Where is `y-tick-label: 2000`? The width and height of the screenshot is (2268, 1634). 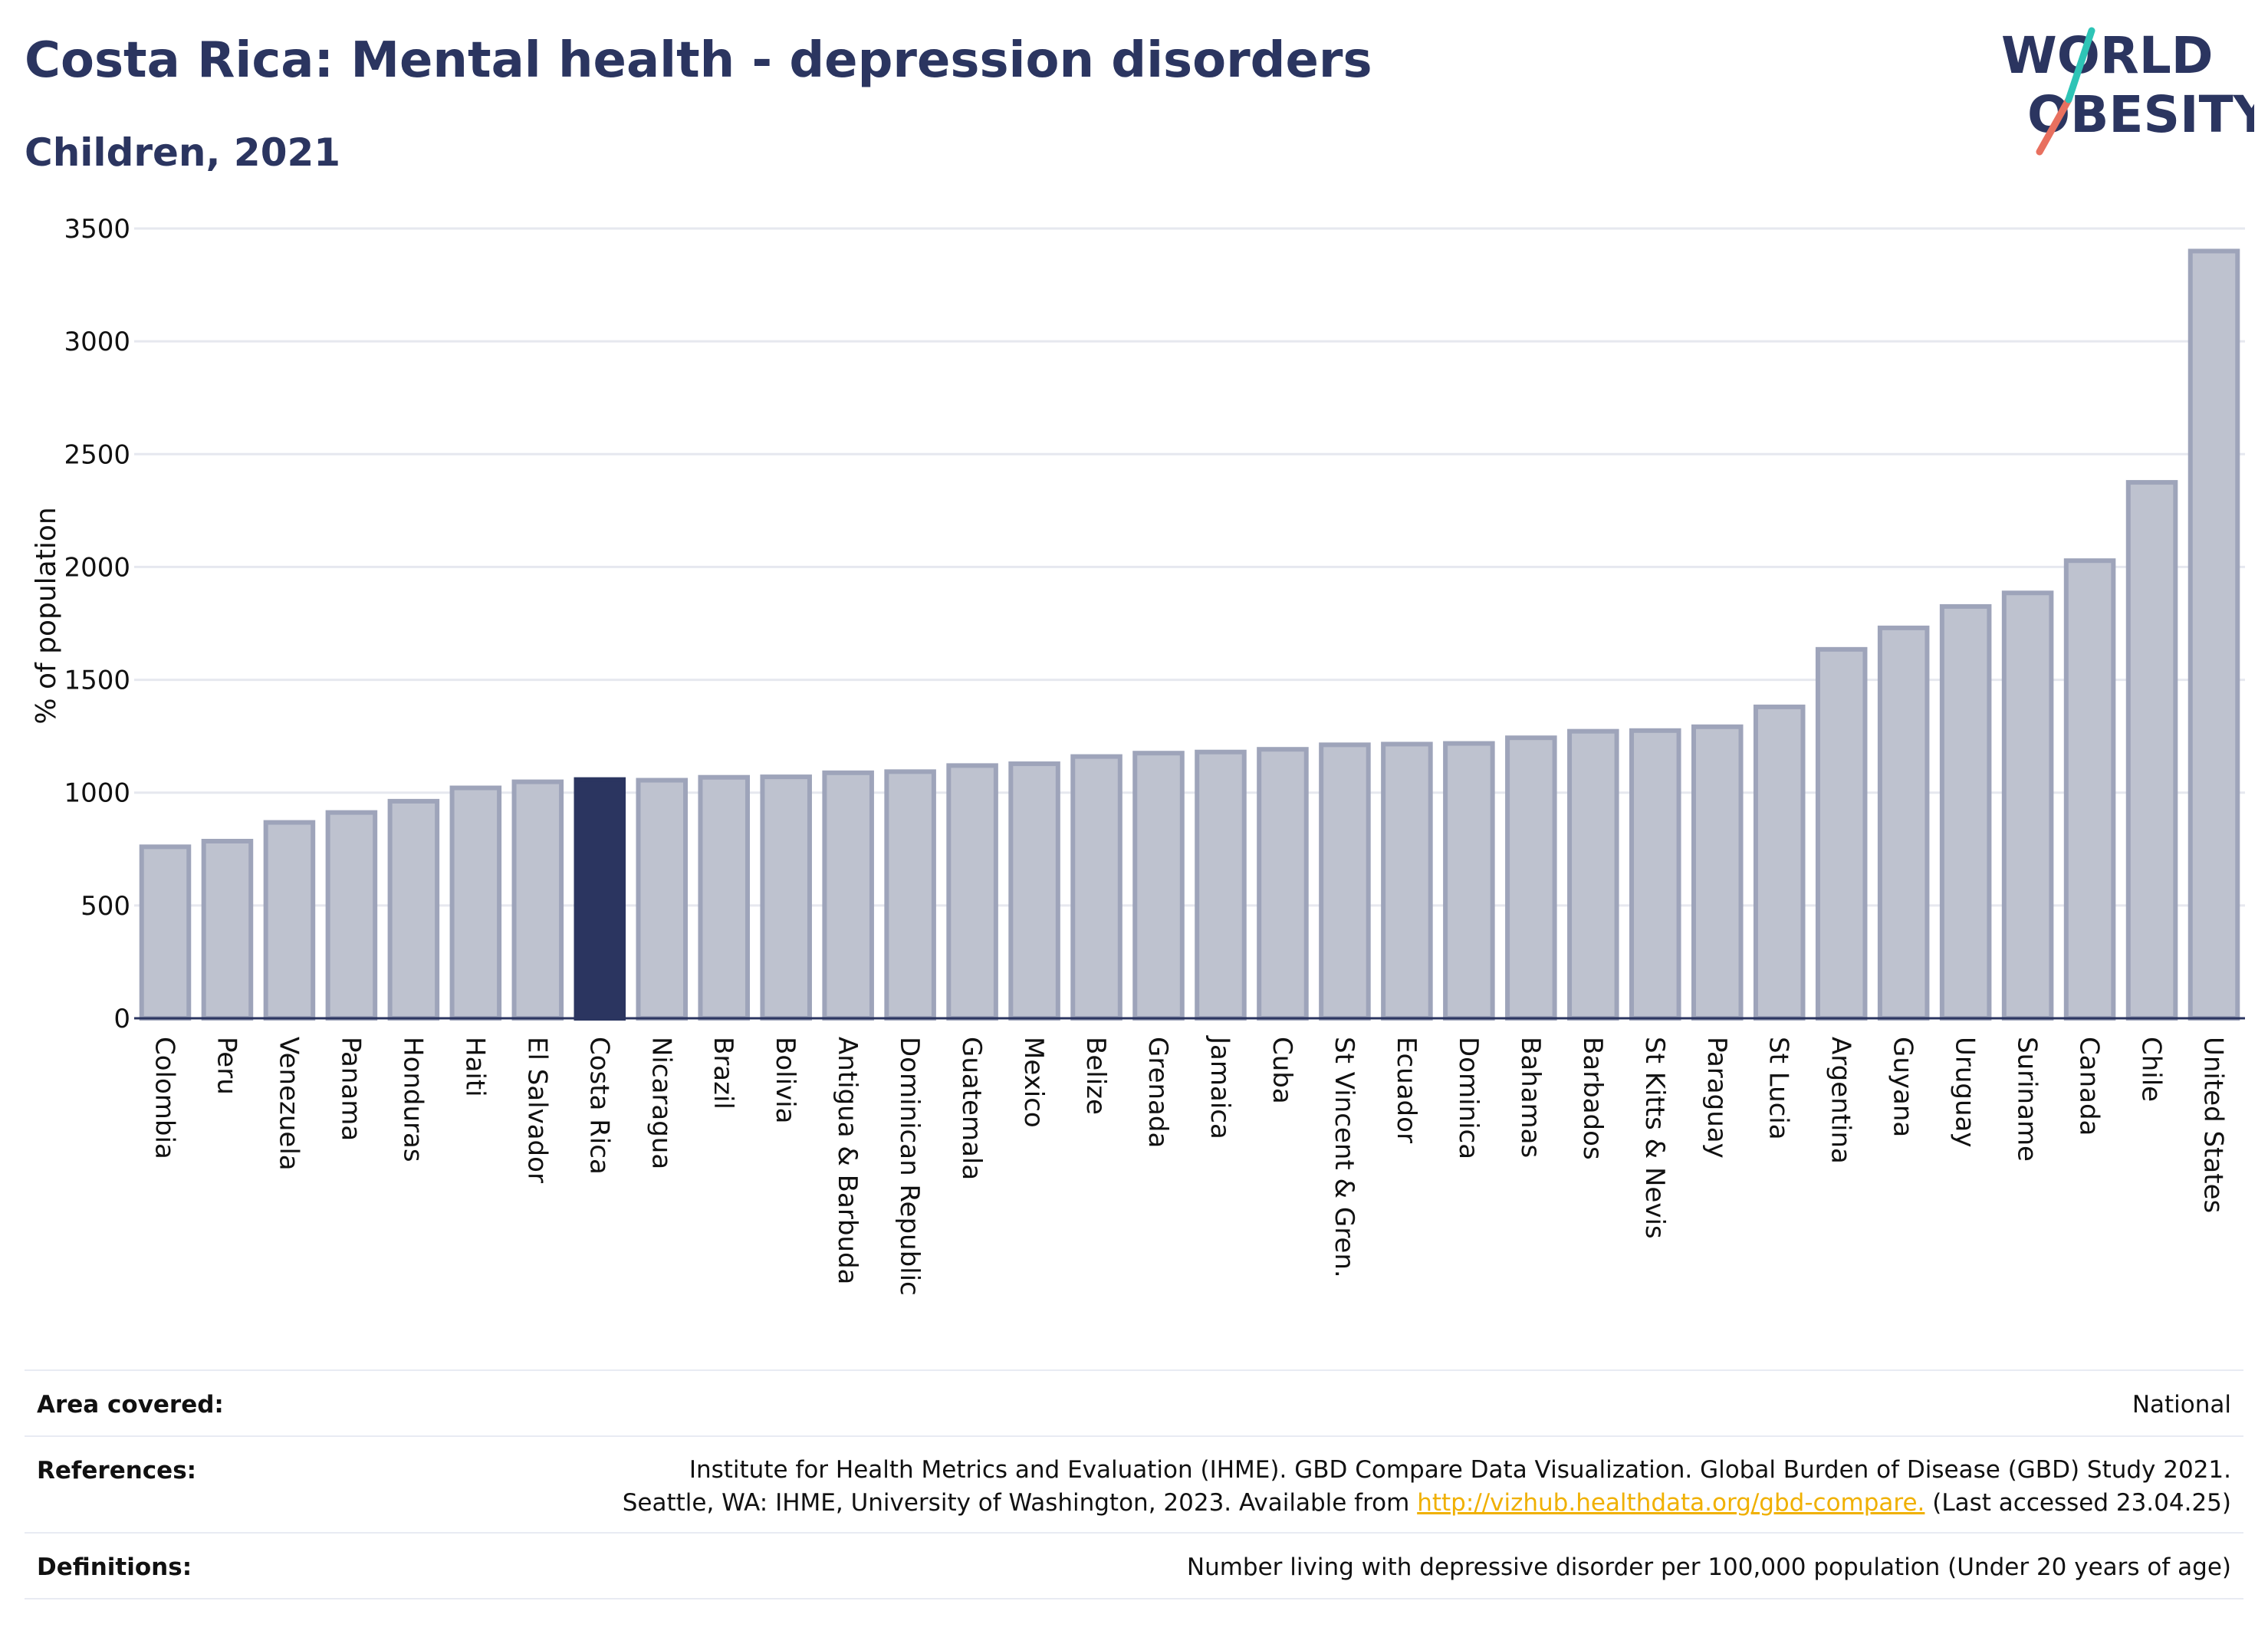
y-tick-label: 2000 is located at coordinates (97, 568).